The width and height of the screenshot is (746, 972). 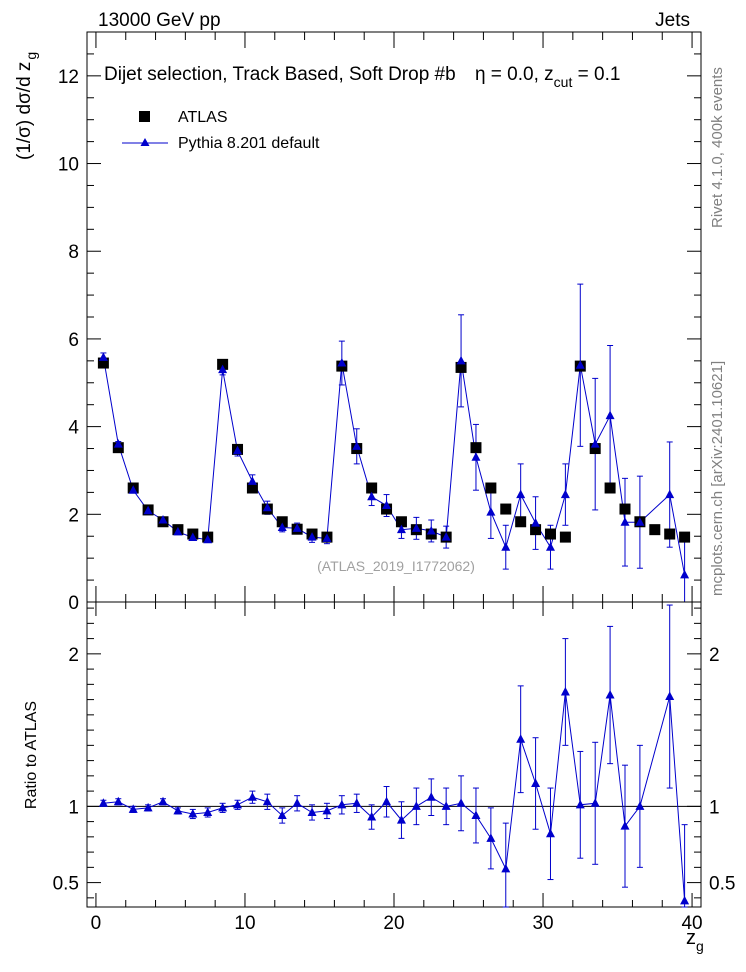 I want to click on main-y-tick-label: 12, so click(x=68, y=77).